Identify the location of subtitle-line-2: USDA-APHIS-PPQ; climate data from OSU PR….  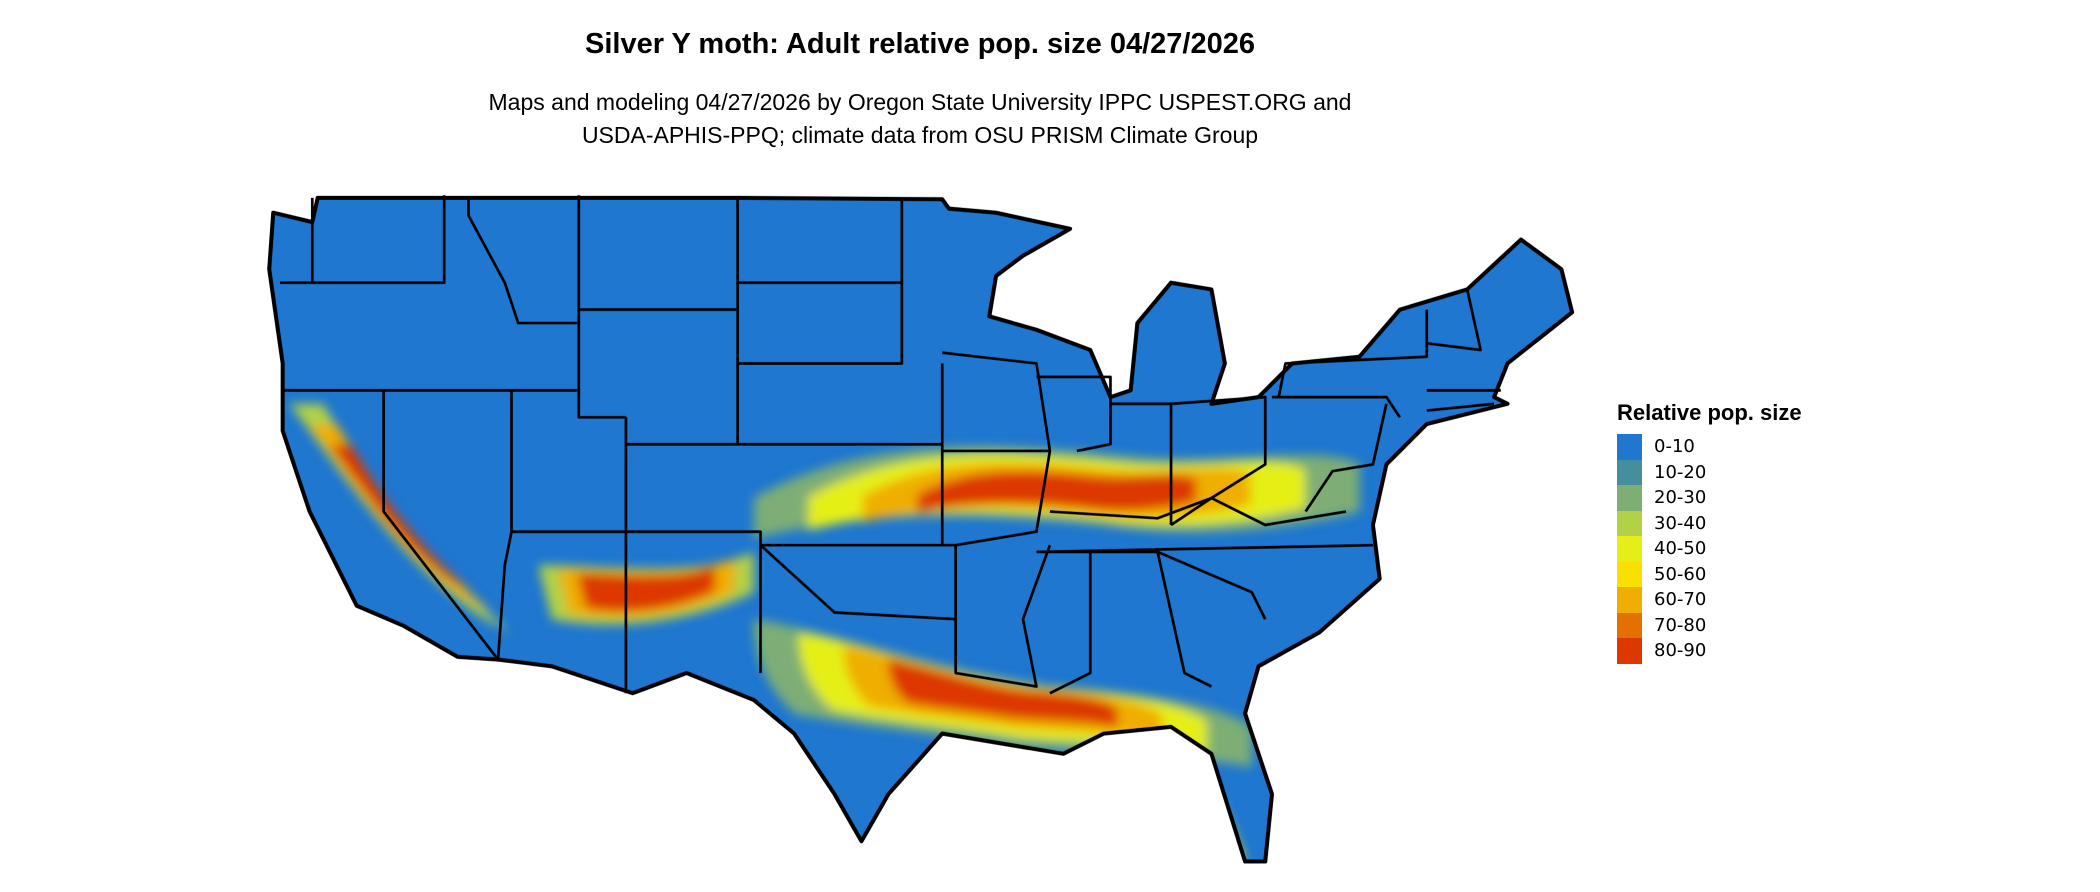
(920, 135).